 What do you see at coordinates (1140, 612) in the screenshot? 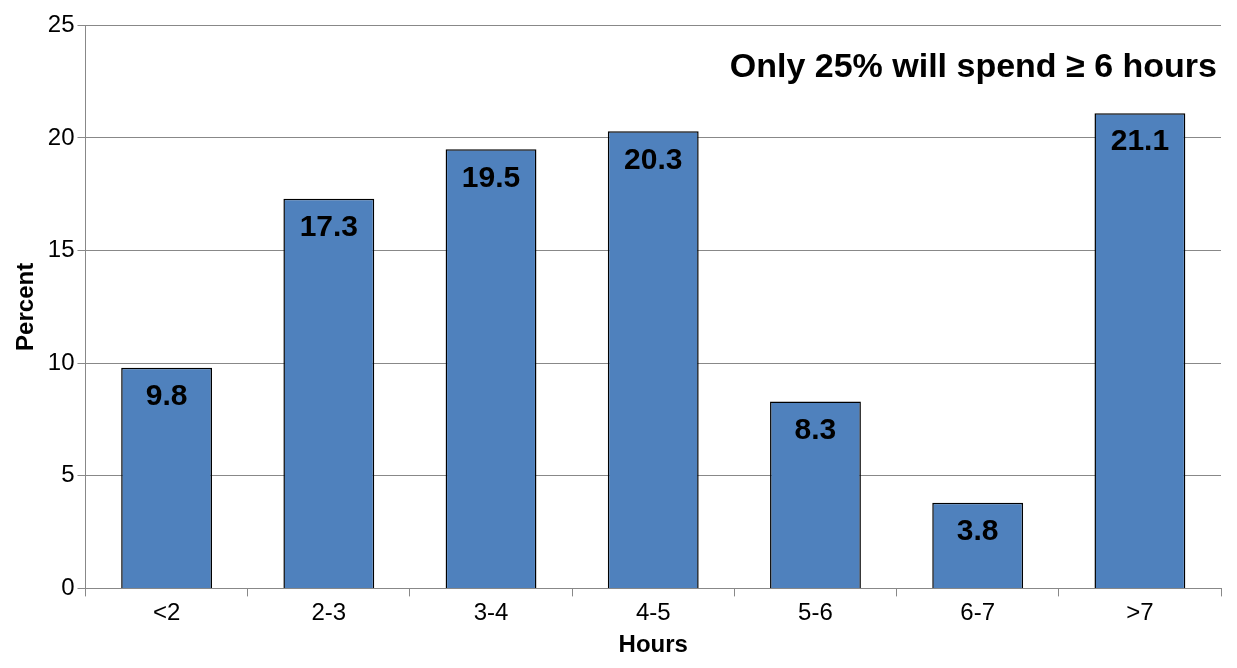
I see `x-tick-label: >7` at bounding box center [1140, 612].